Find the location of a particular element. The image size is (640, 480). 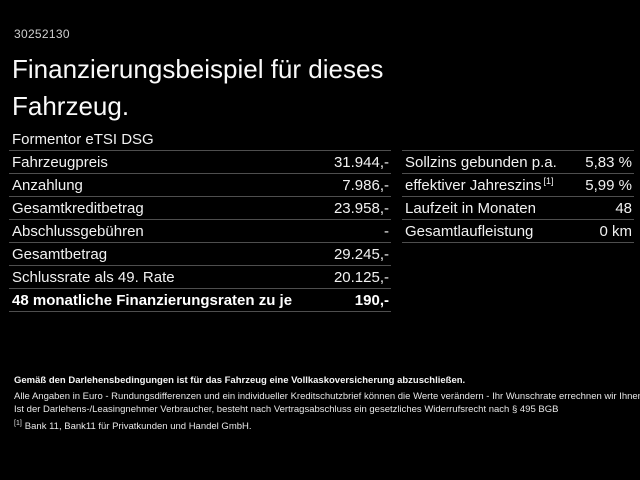

table-row: Gesamtlaufleistung 0 km is located at coordinates (518, 231).